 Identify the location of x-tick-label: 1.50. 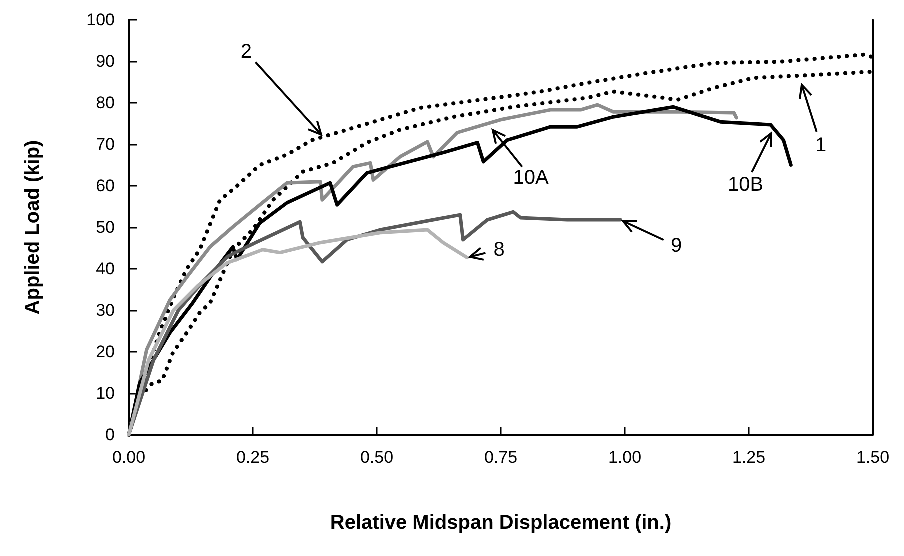
(873, 457).